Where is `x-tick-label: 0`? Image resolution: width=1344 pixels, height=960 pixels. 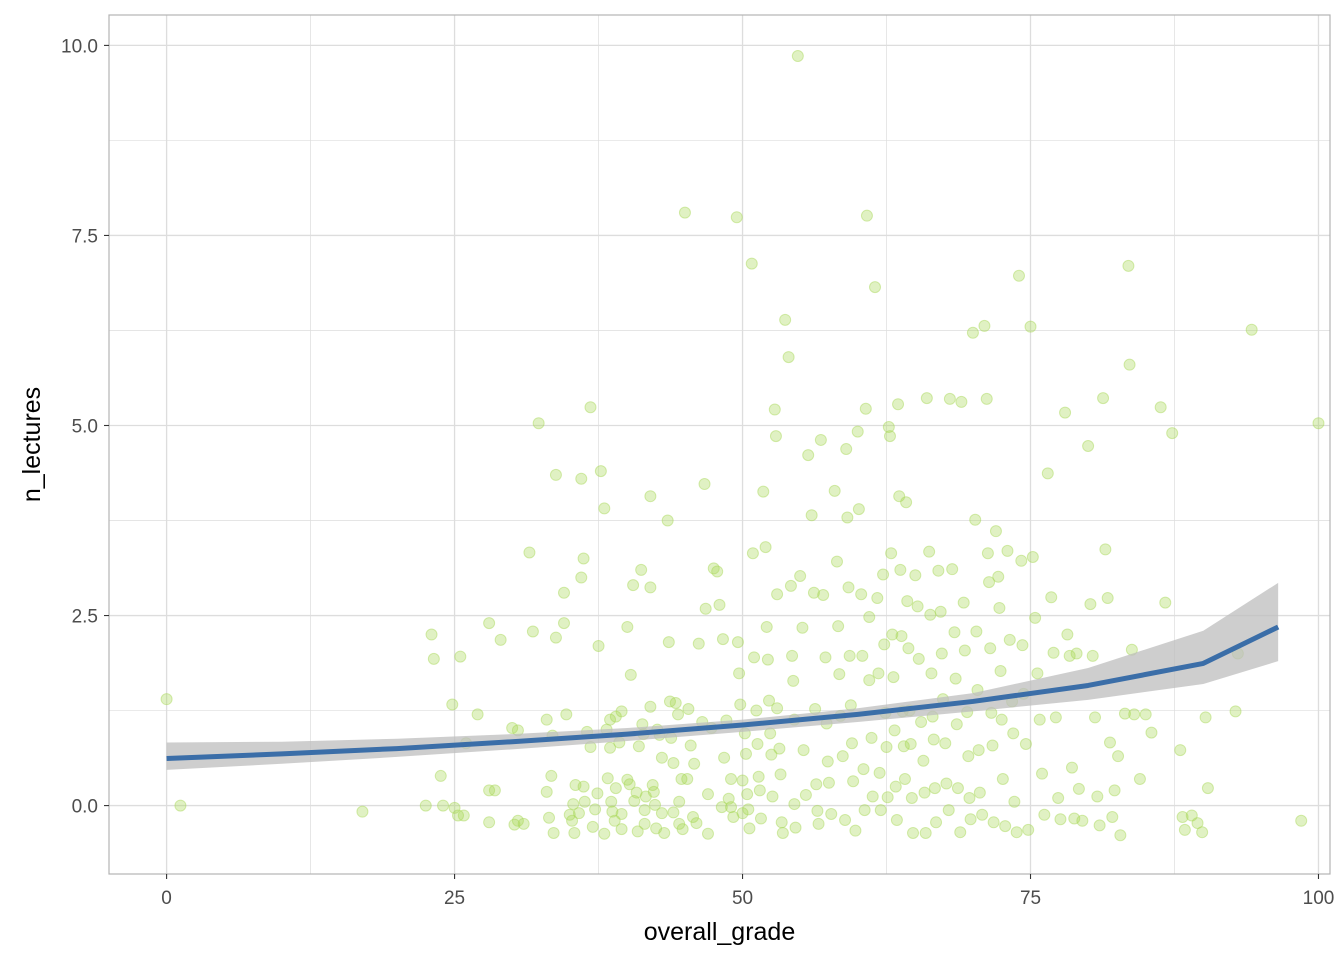 x-tick-label: 0 is located at coordinates (166, 898).